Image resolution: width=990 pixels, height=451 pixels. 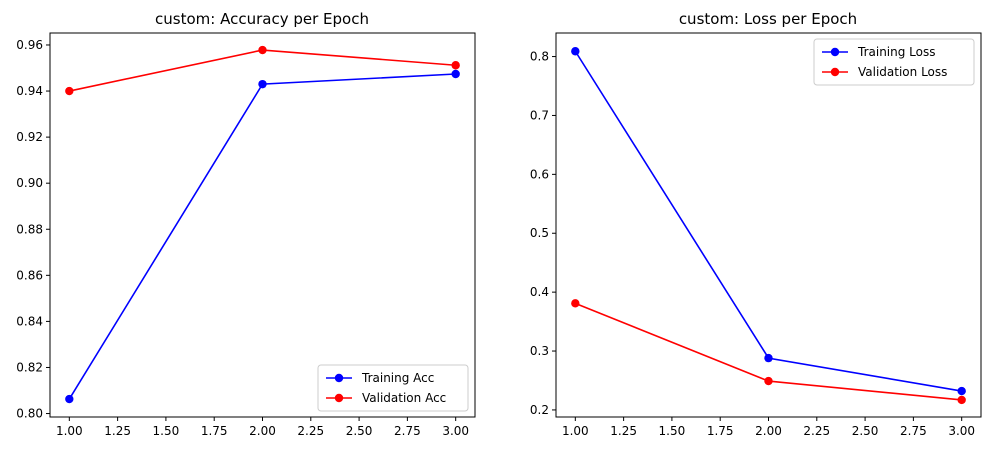 I want to click on accuracy-x-tick-label: 1.00, so click(x=69, y=431).